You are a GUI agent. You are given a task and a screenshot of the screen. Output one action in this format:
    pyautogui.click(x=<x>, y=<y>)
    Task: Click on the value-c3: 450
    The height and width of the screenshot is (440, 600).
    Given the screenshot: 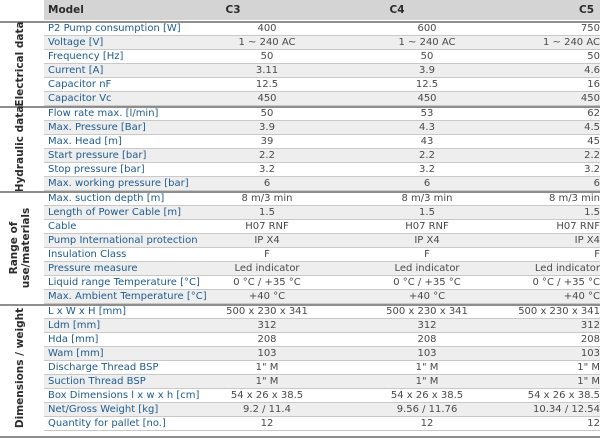 What is the action you would take?
    pyautogui.click(x=267, y=98)
    